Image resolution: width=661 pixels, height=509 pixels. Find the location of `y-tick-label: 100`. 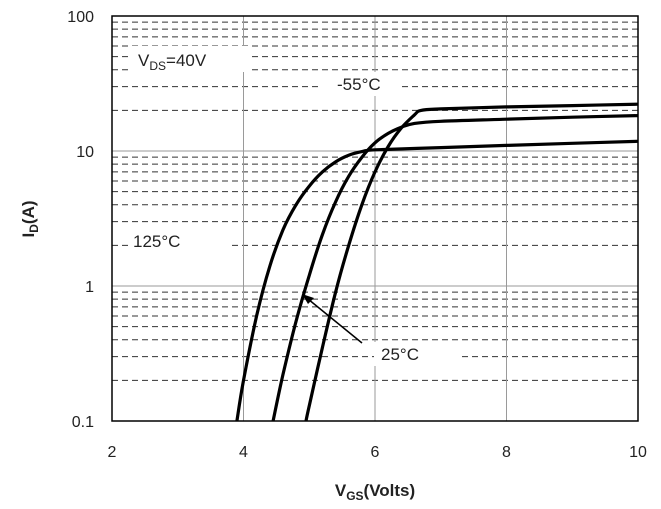

y-tick-label: 100 is located at coordinates (80, 17).